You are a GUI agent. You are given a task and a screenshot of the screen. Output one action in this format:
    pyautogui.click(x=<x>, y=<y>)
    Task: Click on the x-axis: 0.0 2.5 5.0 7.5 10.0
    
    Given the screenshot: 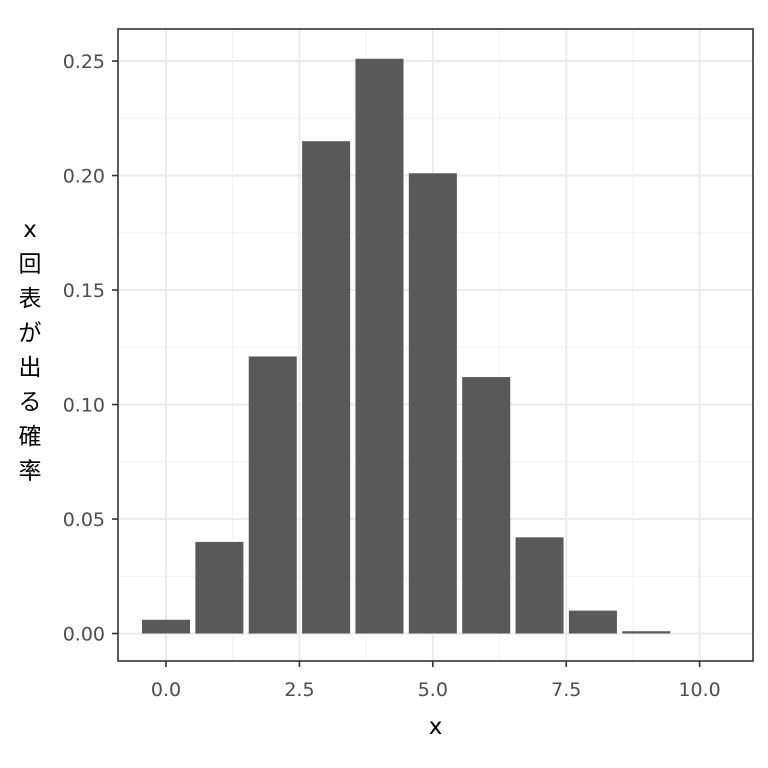 What is the action you would take?
    pyautogui.click(x=436, y=681)
    